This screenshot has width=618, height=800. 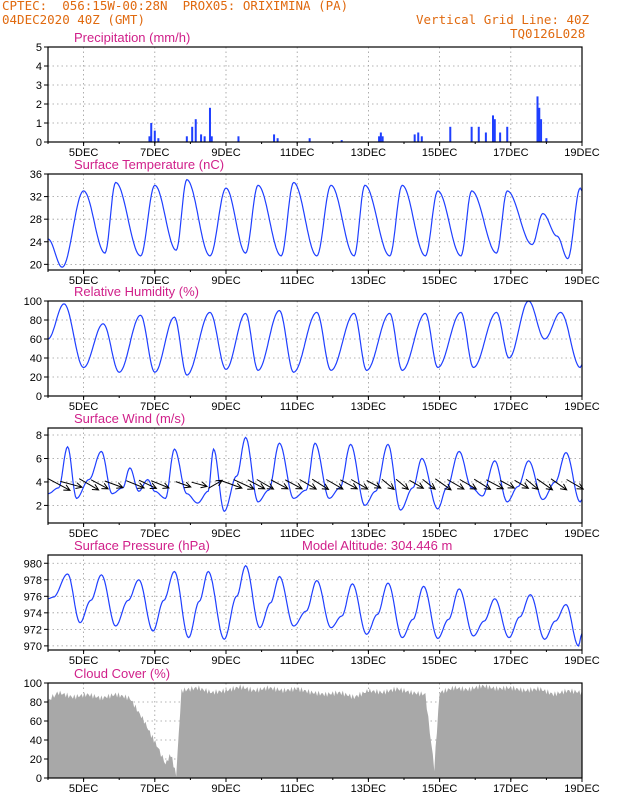 What do you see at coordinates (297, 661) in the screenshot?
I see `pressure-xtick-label: 11DEC` at bounding box center [297, 661].